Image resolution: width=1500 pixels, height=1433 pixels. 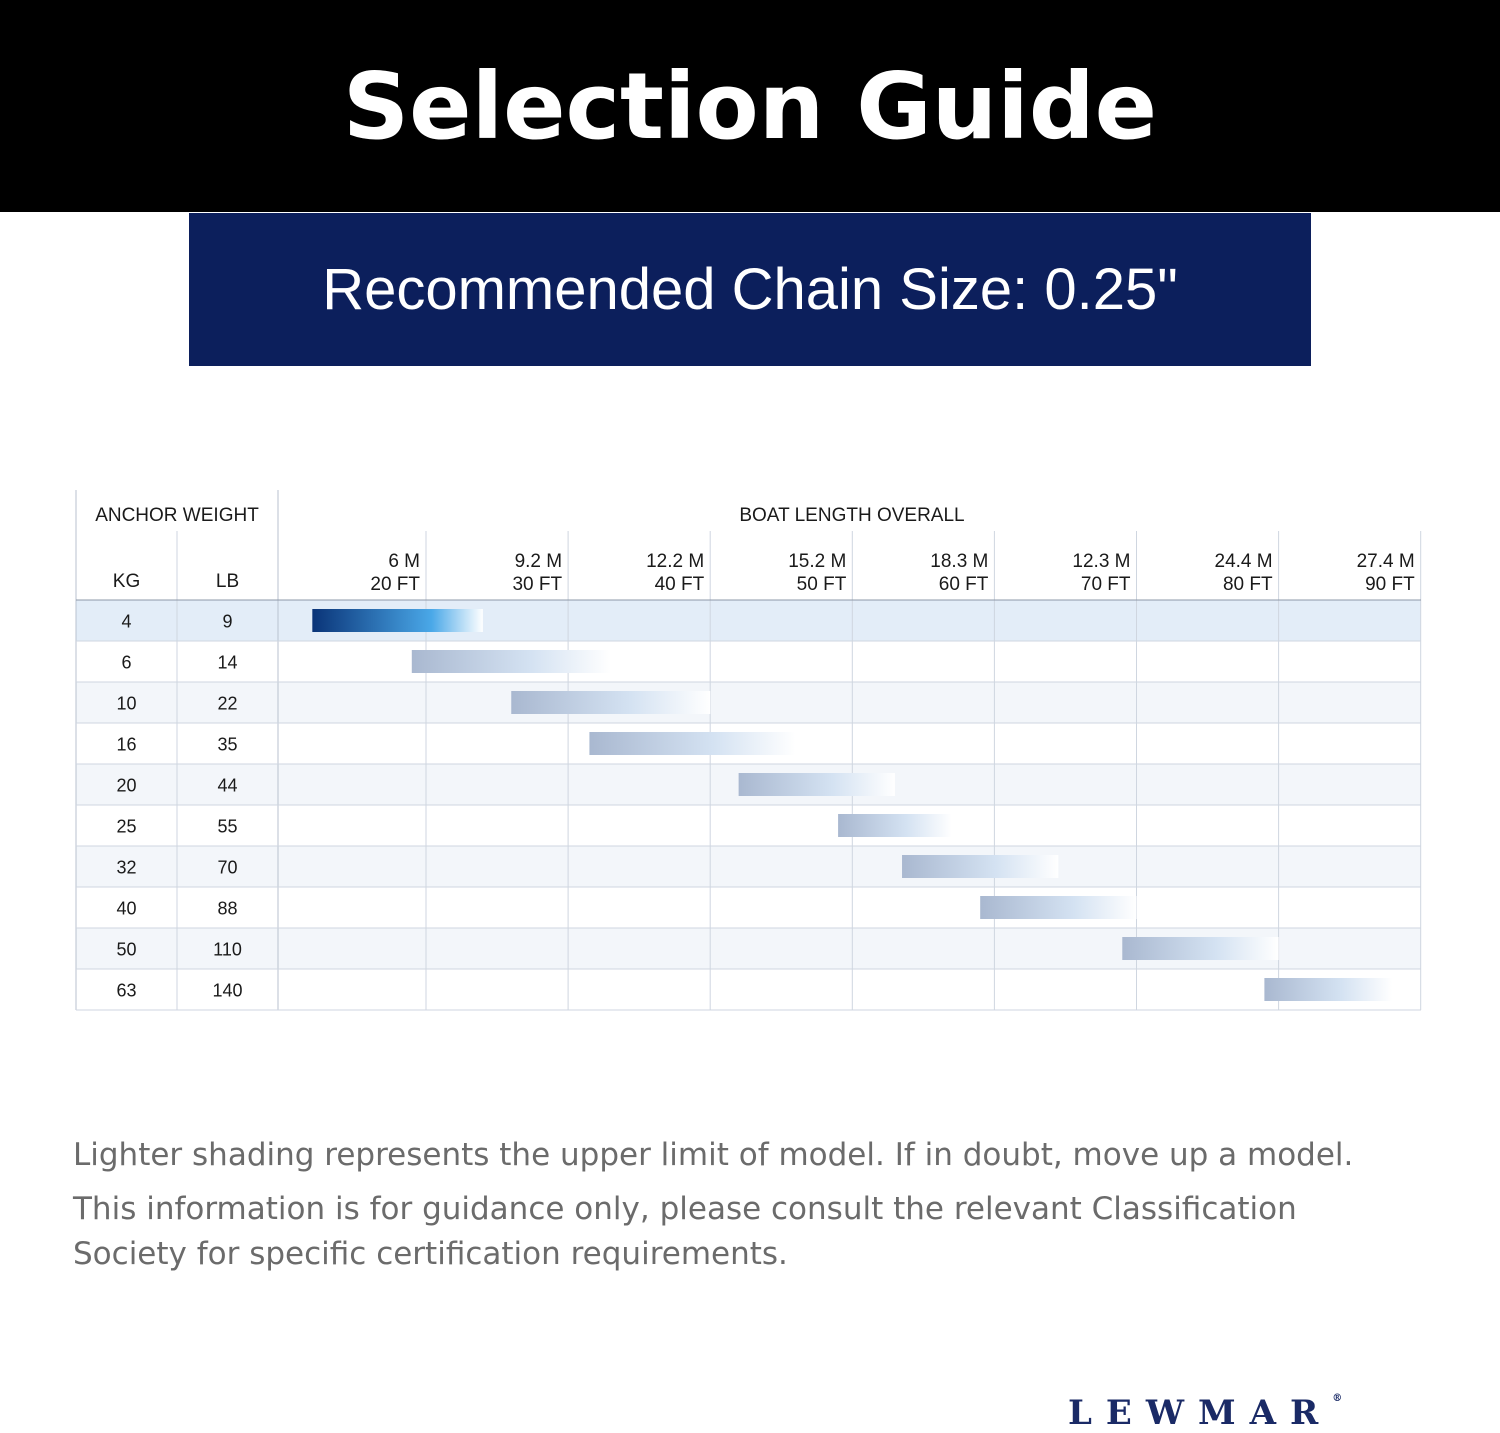 I want to click on row-lb-value: 140, so click(x=227, y=991).